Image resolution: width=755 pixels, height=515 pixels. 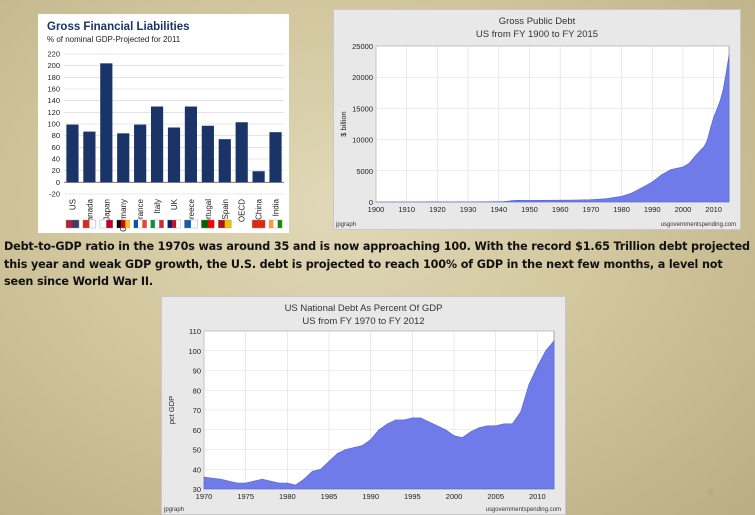 I want to click on flag-japan-icon, so click(x=106, y=224).